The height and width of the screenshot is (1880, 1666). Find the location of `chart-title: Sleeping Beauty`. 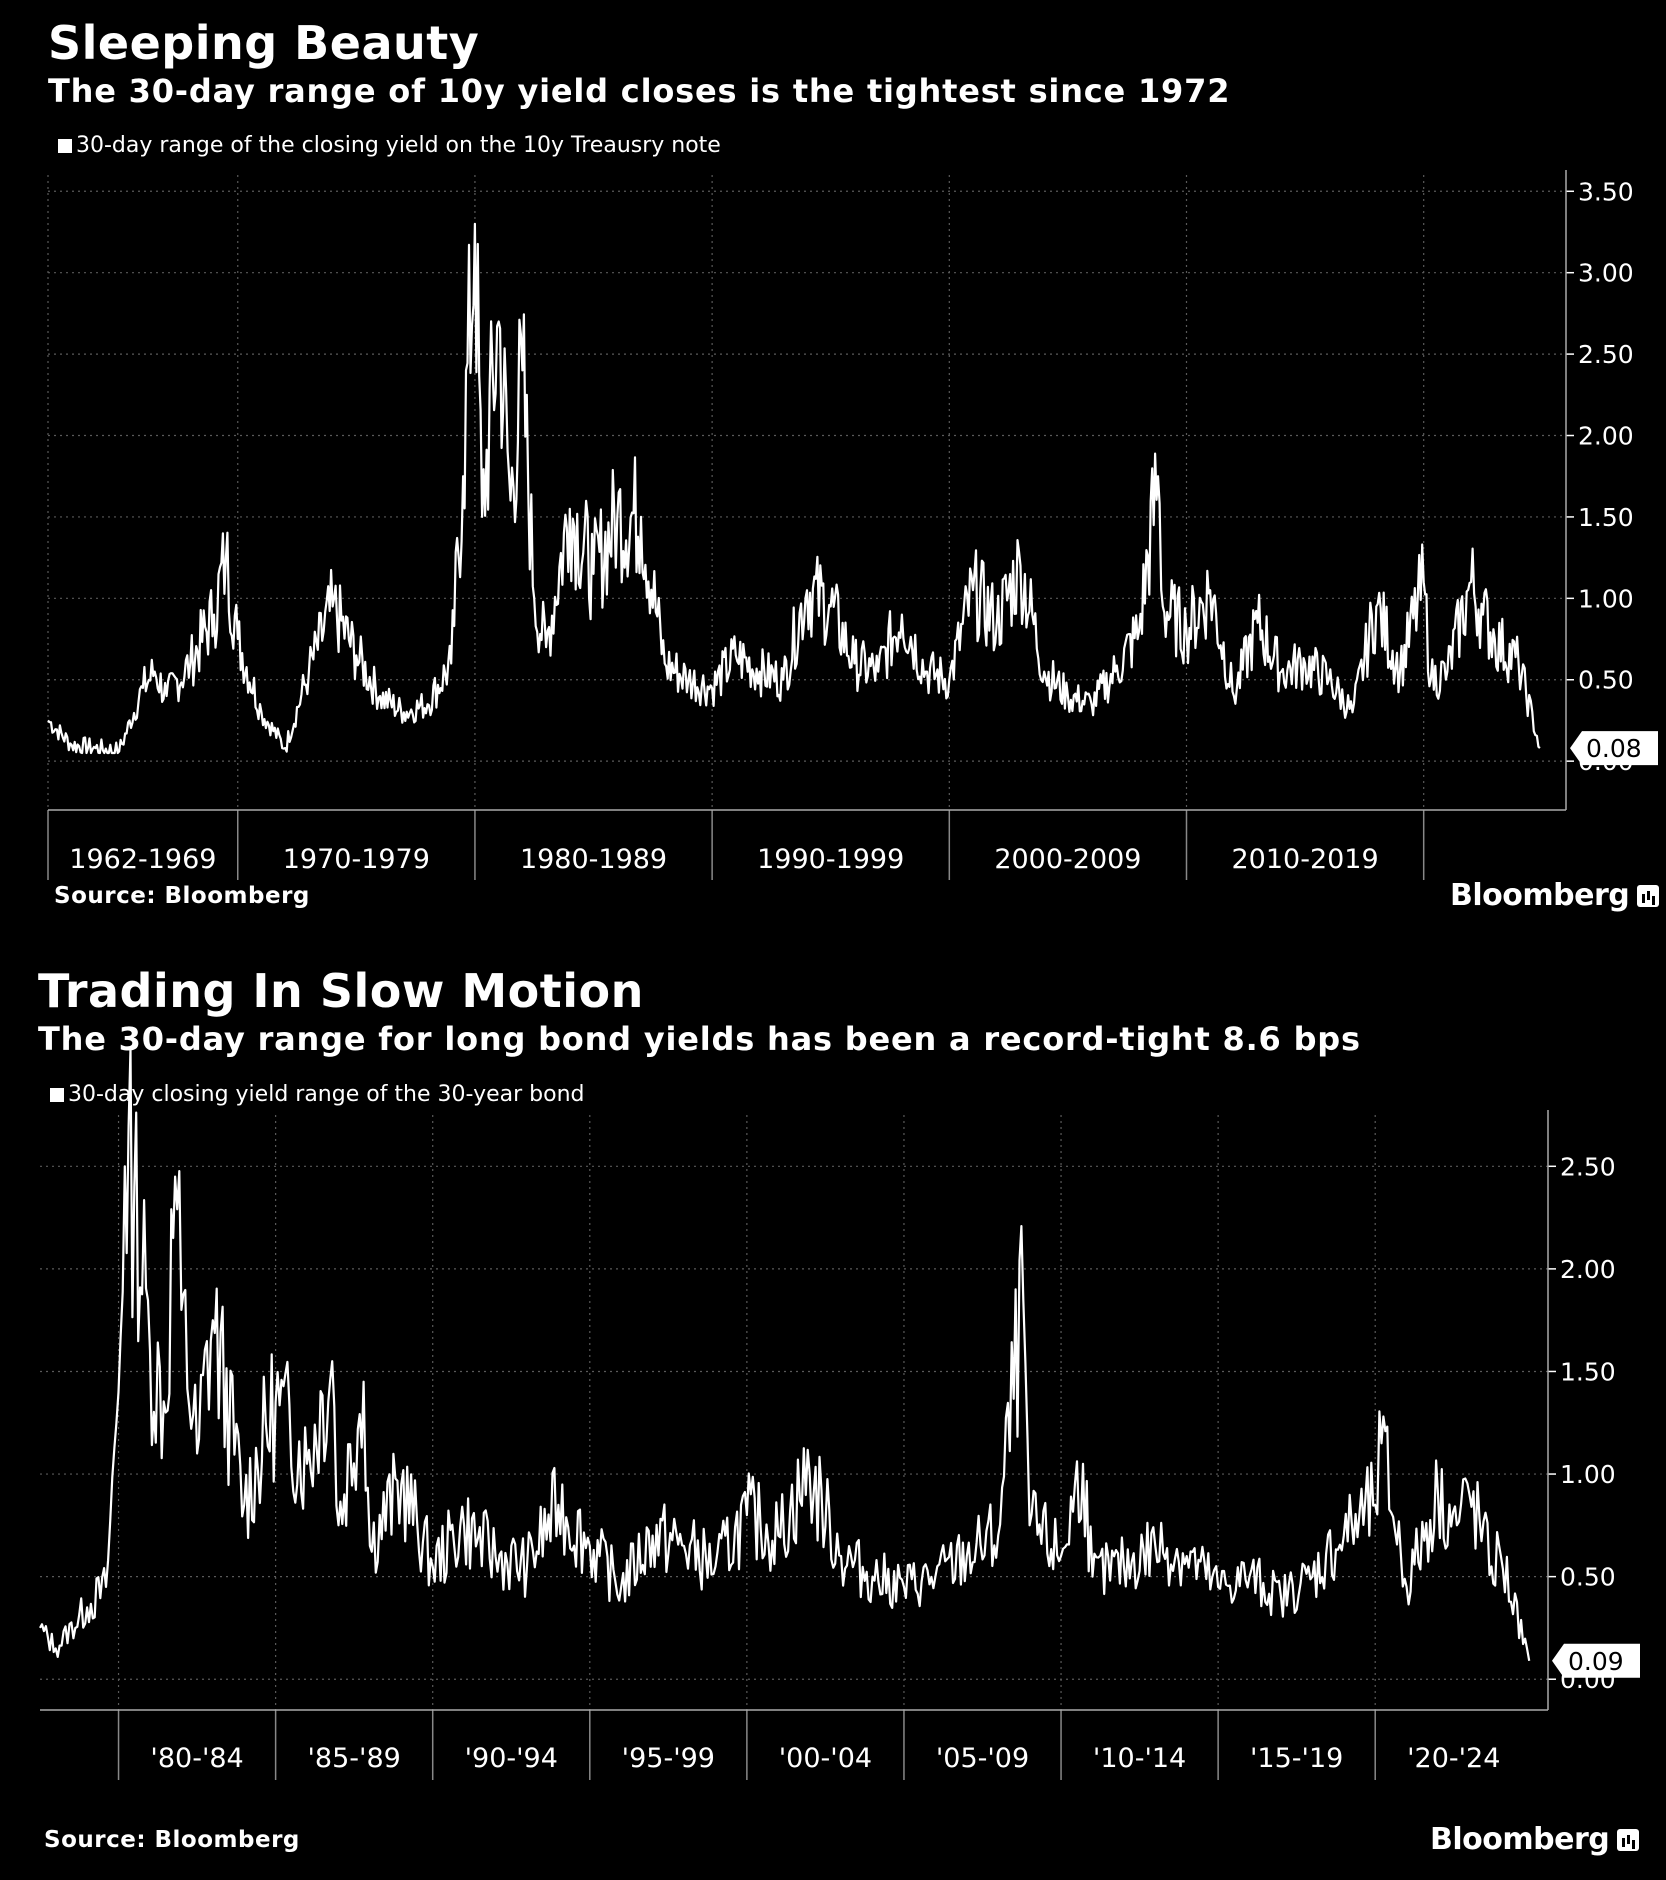

chart-title: Sleeping Beauty is located at coordinates (264, 43).